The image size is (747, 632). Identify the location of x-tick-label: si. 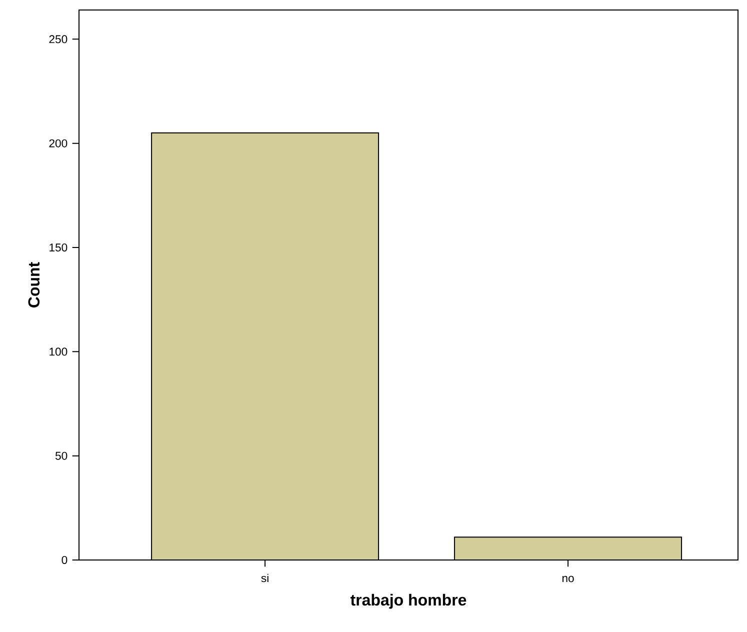
(264, 578).